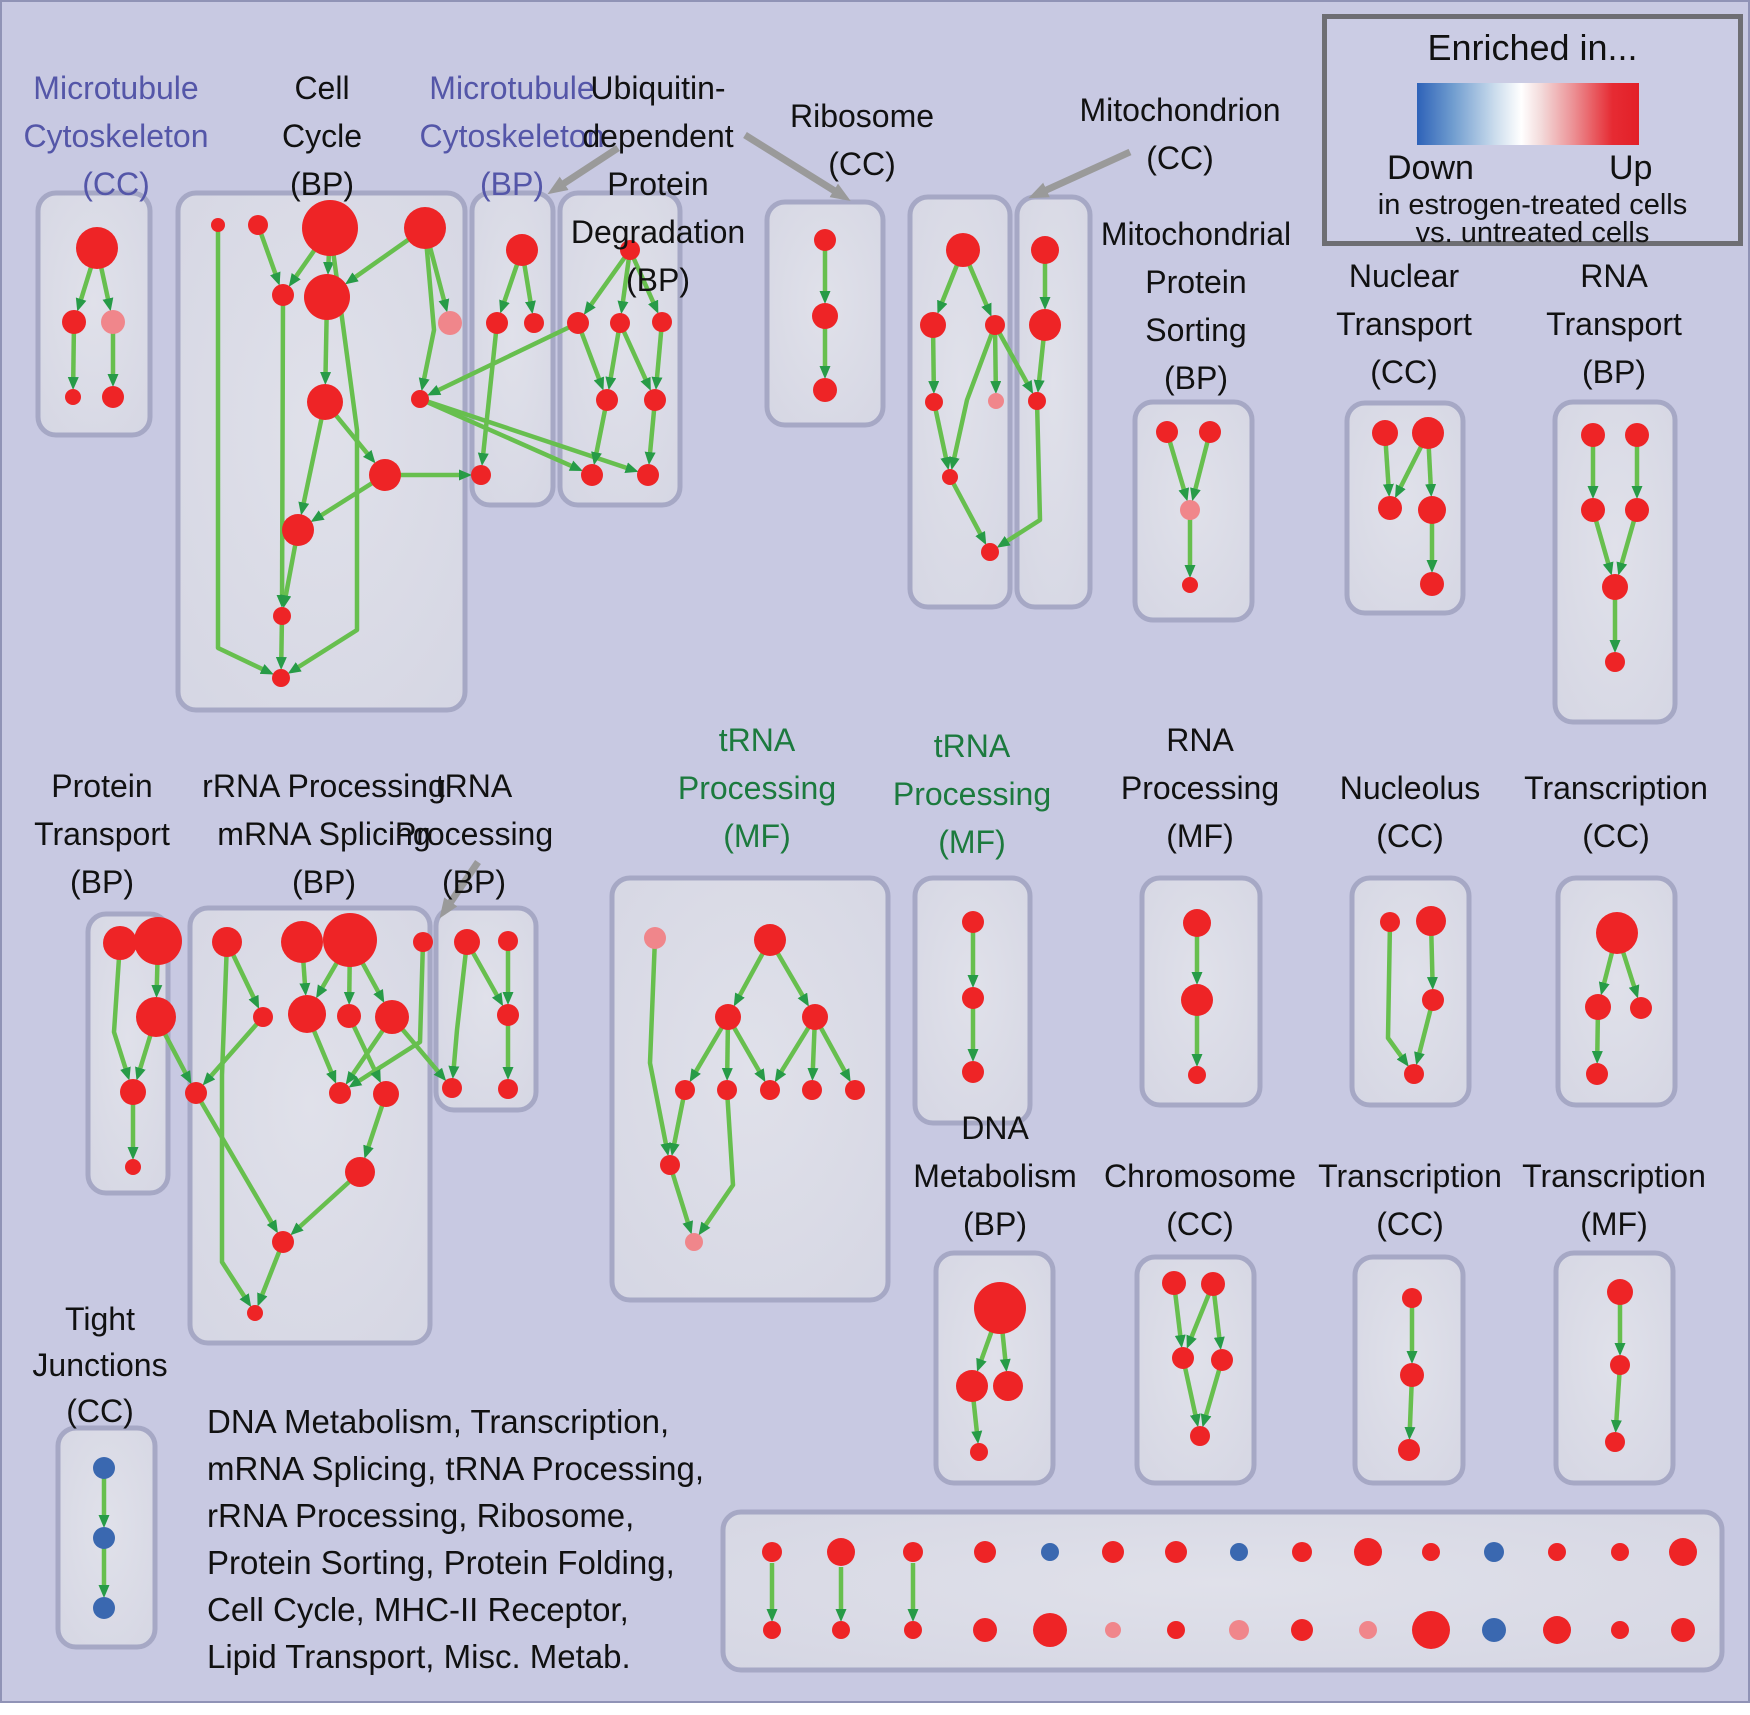 The image size is (1750, 1715). Describe the element at coordinates (685, 1090) in the screenshot. I see `graph-node-g5` at that location.